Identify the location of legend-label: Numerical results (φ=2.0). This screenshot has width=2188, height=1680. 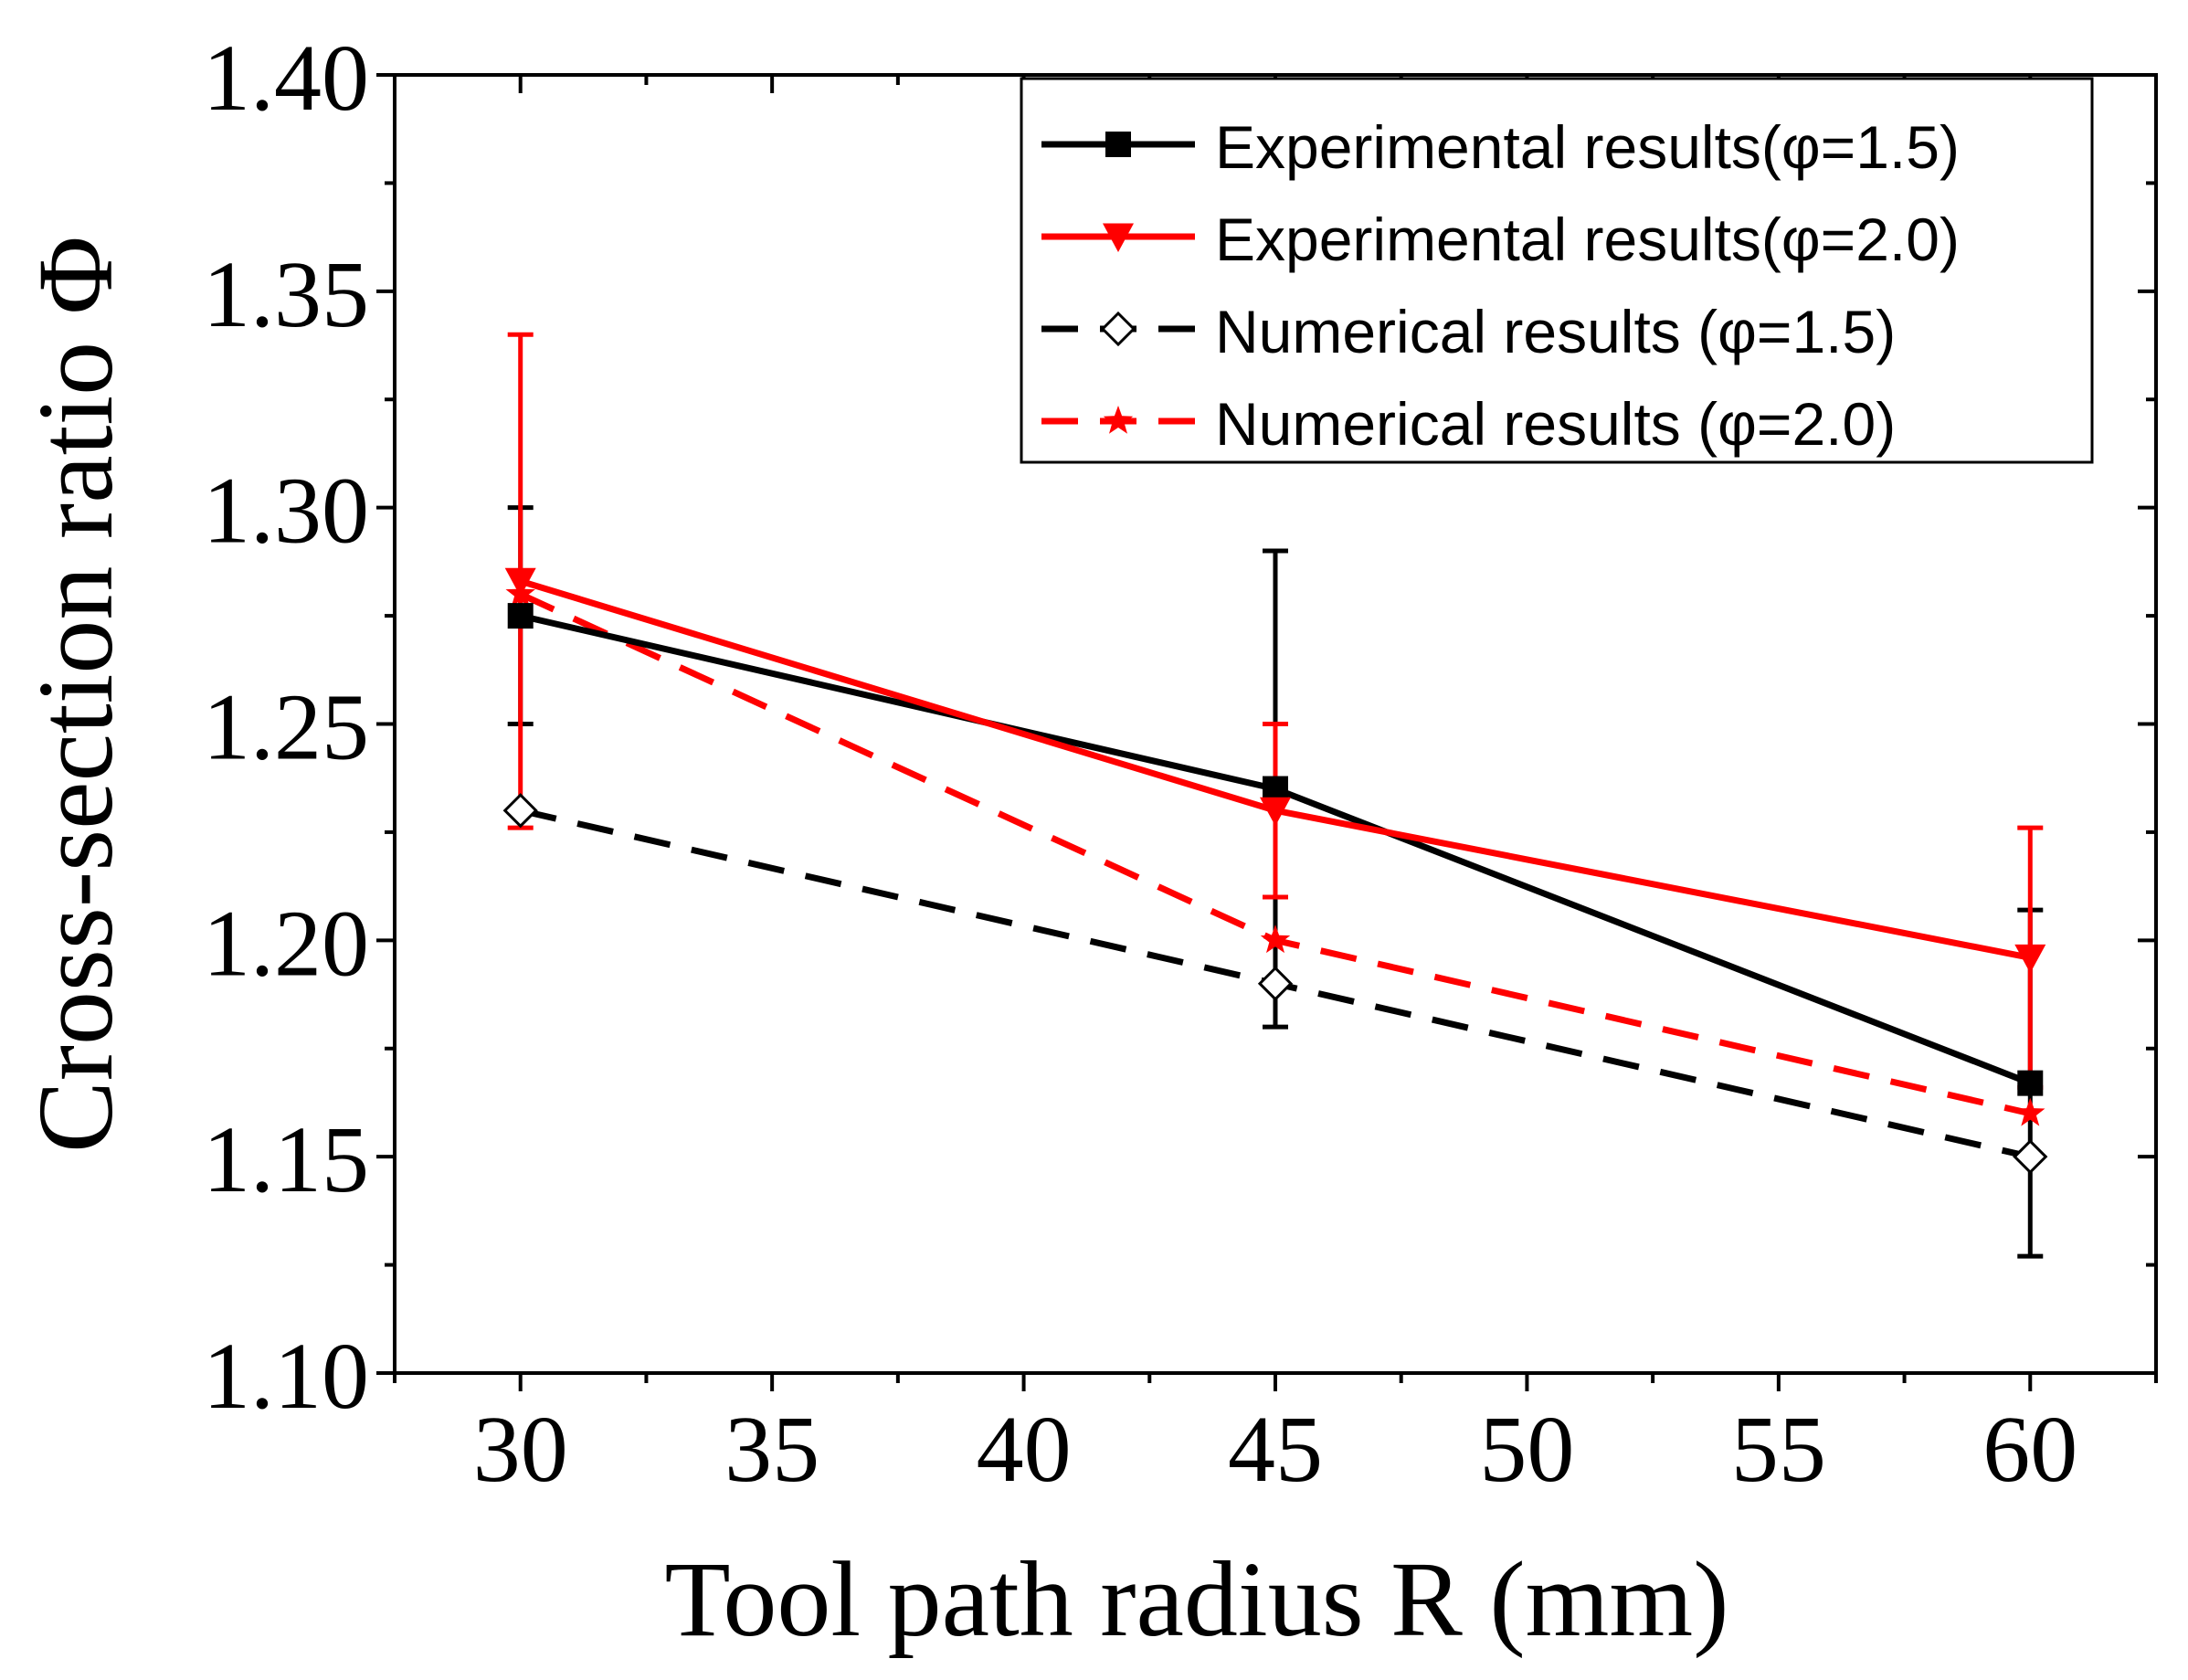
(1556, 424).